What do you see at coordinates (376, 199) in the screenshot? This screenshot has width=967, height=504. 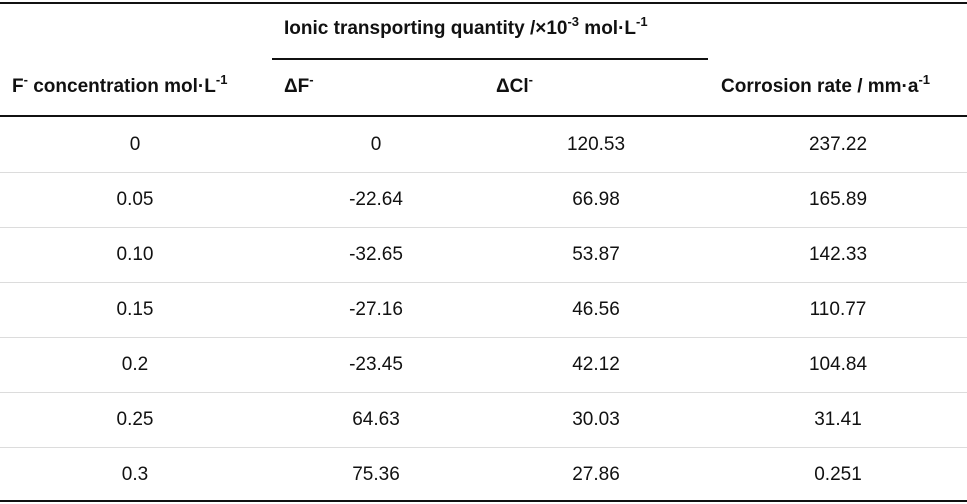 I see `table-cell: -22.64` at bounding box center [376, 199].